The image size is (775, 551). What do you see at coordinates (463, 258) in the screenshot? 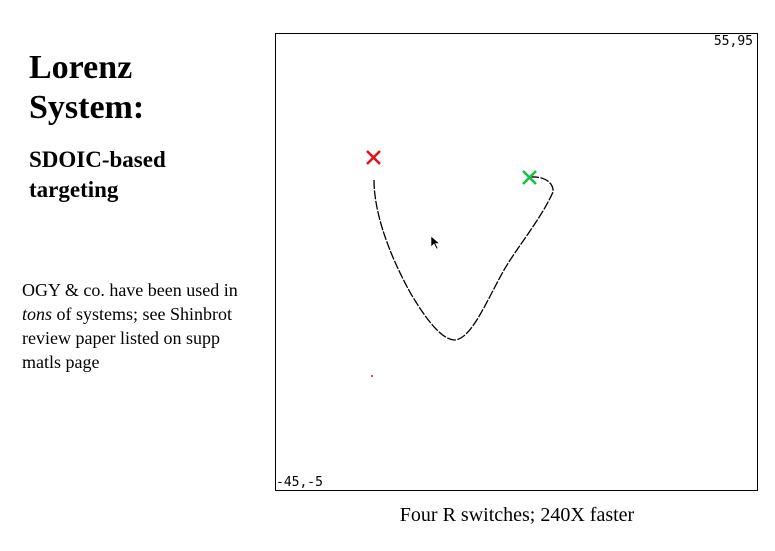
I see `trajectory-path` at bounding box center [463, 258].